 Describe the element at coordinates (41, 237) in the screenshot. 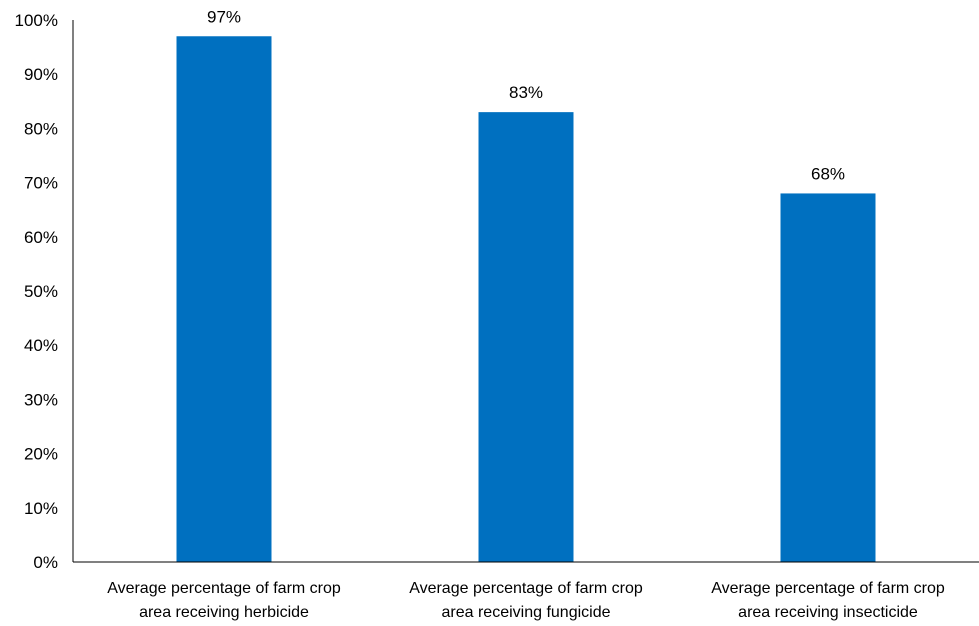

I see `y-tick-label: 60%` at that location.